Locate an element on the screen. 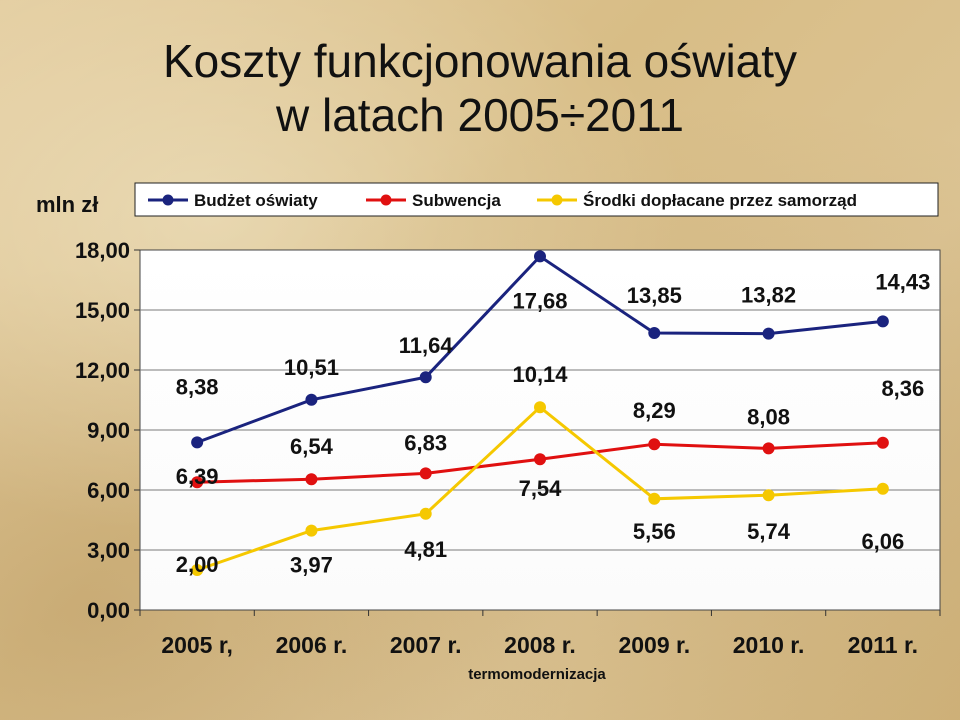 The height and width of the screenshot is (720, 960). legend-label: Budżet oświaty is located at coordinates (256, 200).